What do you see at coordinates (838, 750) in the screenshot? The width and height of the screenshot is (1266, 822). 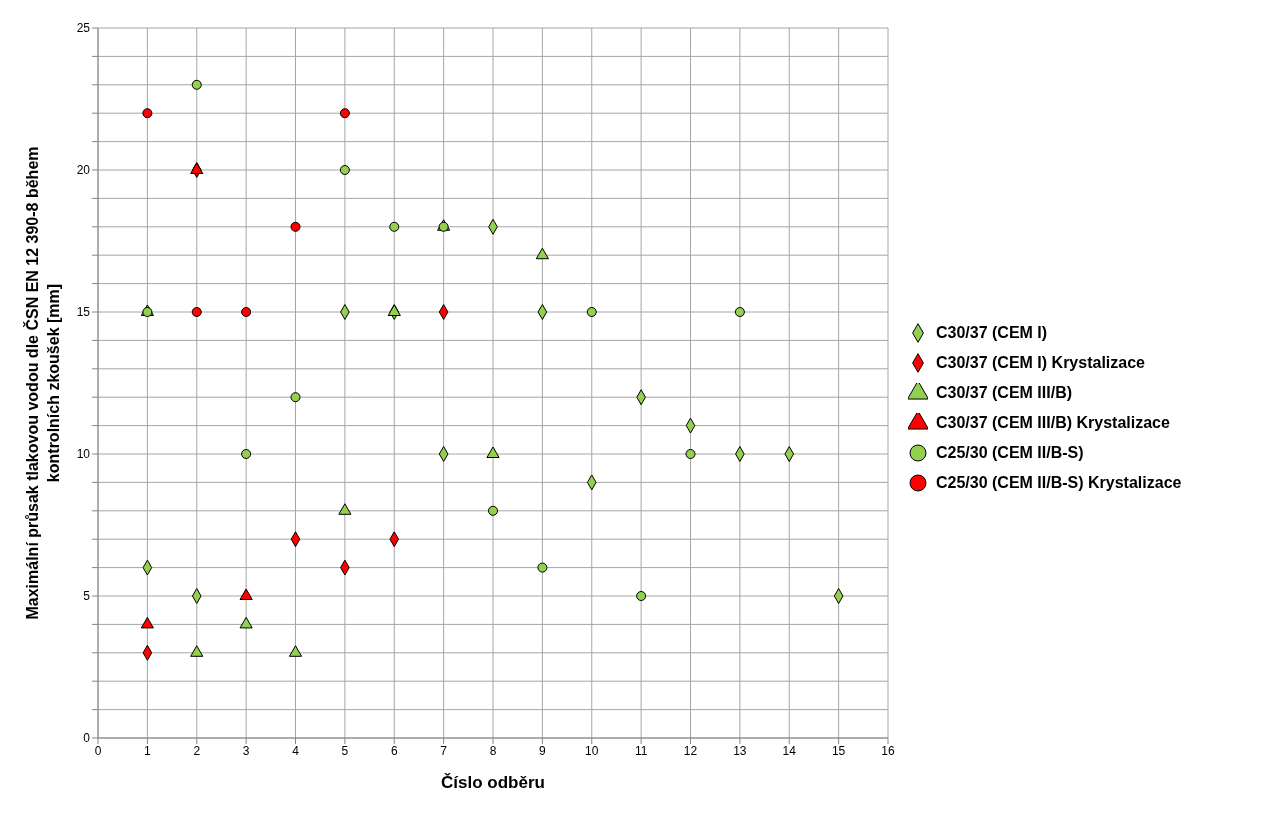 I see `x-tick-label: 15` at bounding box center [838, 750].